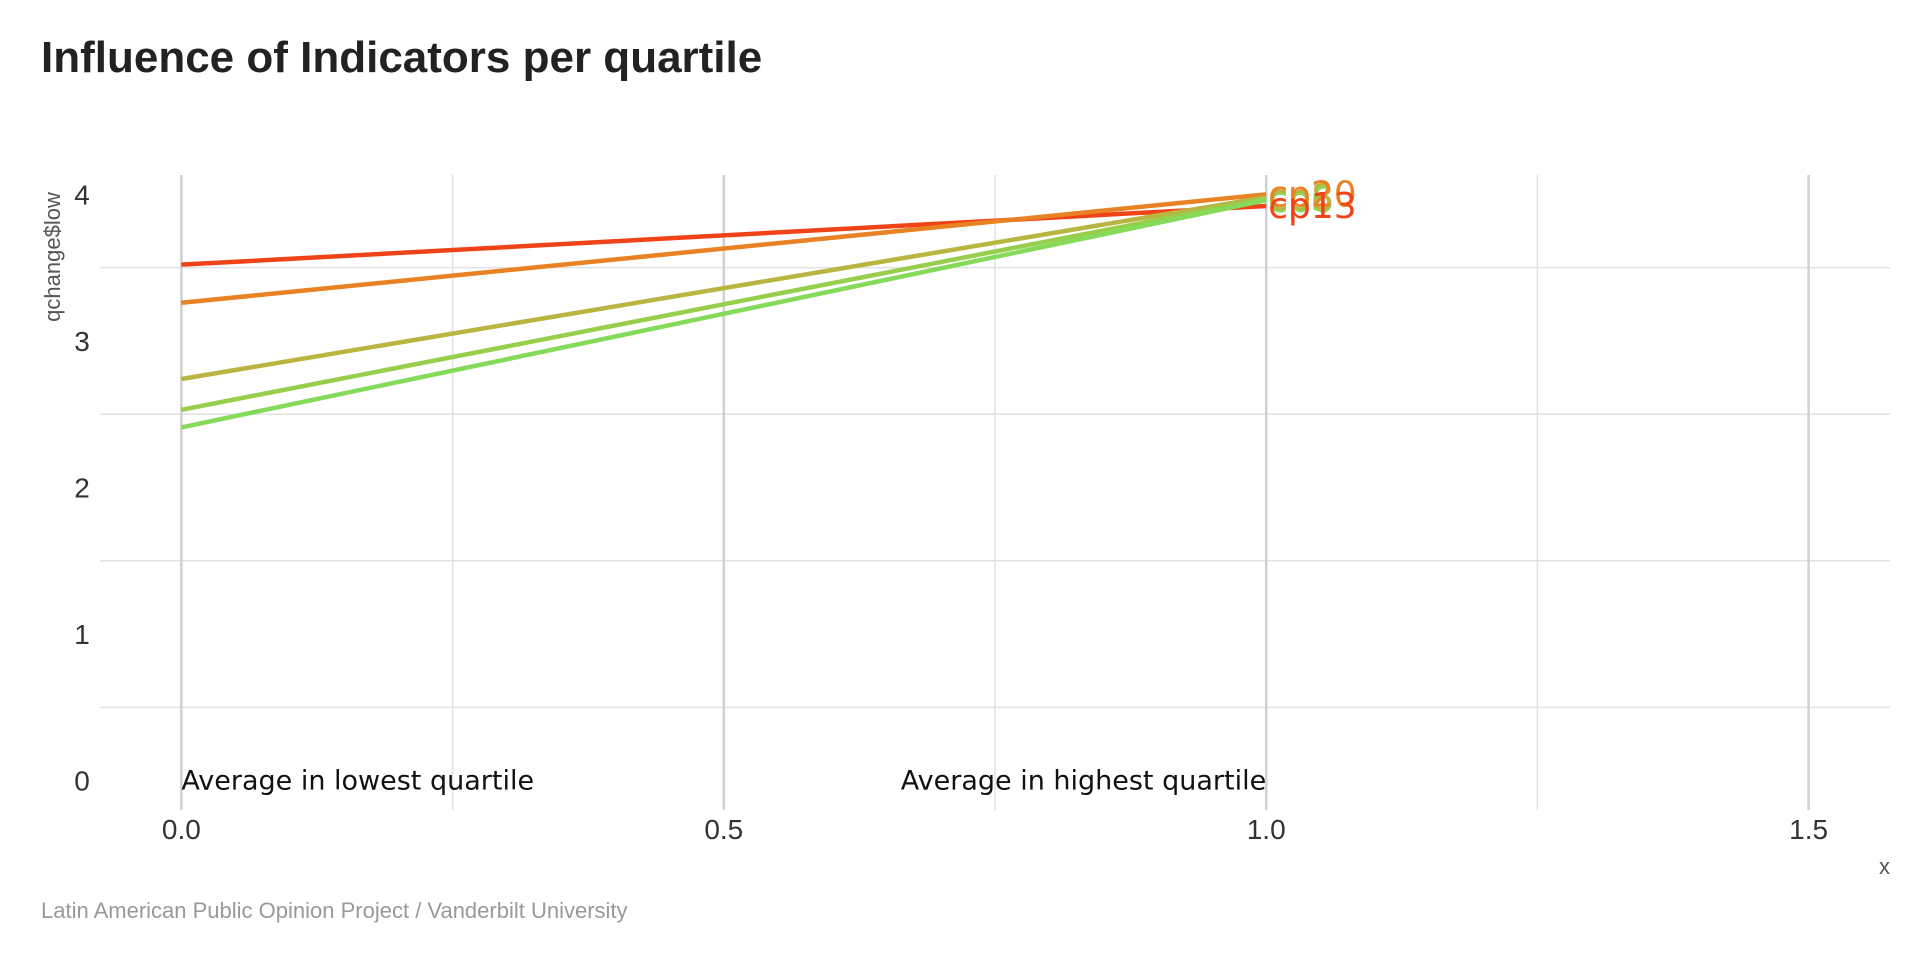  I want to click on series-line-cp8, so click(723, 288).